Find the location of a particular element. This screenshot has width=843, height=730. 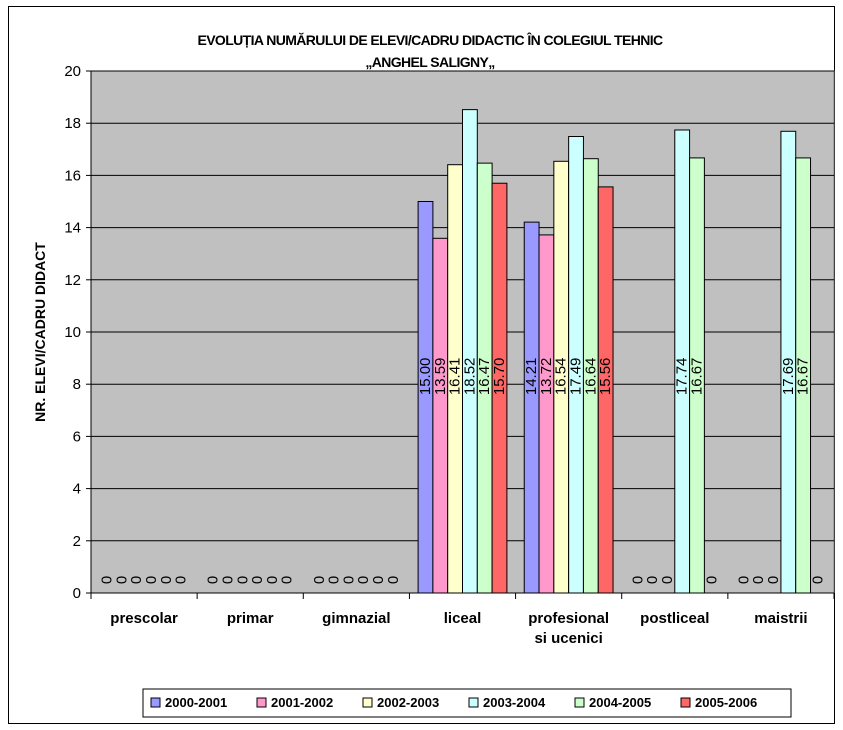

legend-label: 2003-2004 is located at coordinates (514, 702).